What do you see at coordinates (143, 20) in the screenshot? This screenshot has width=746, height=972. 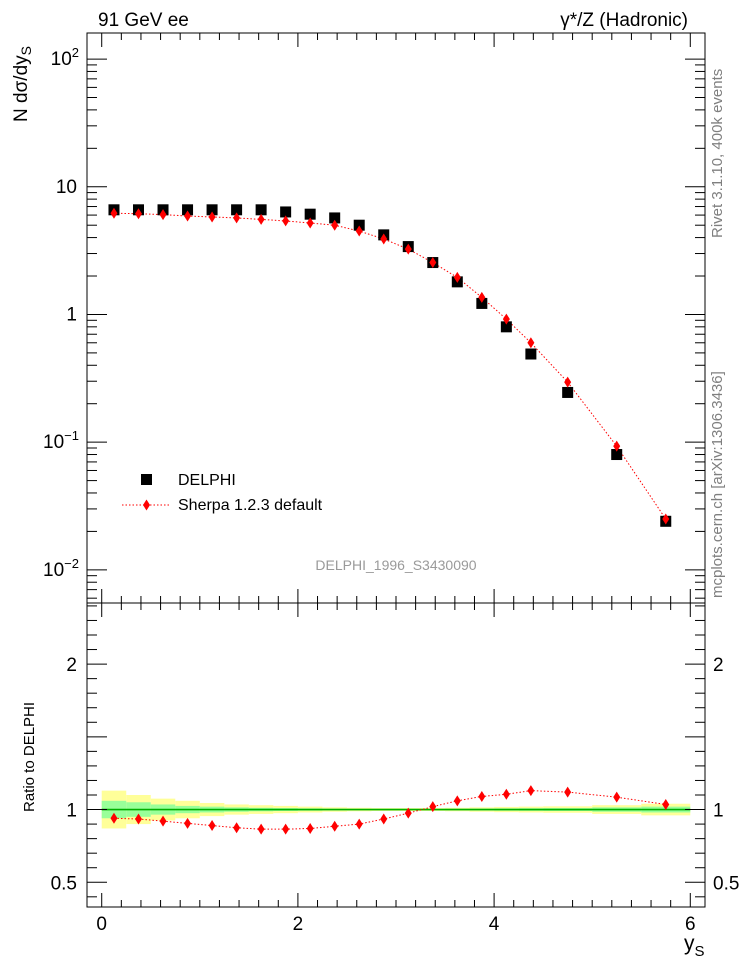 I see `process-label: 91 GeV ee` at bounding box center [143, 20].